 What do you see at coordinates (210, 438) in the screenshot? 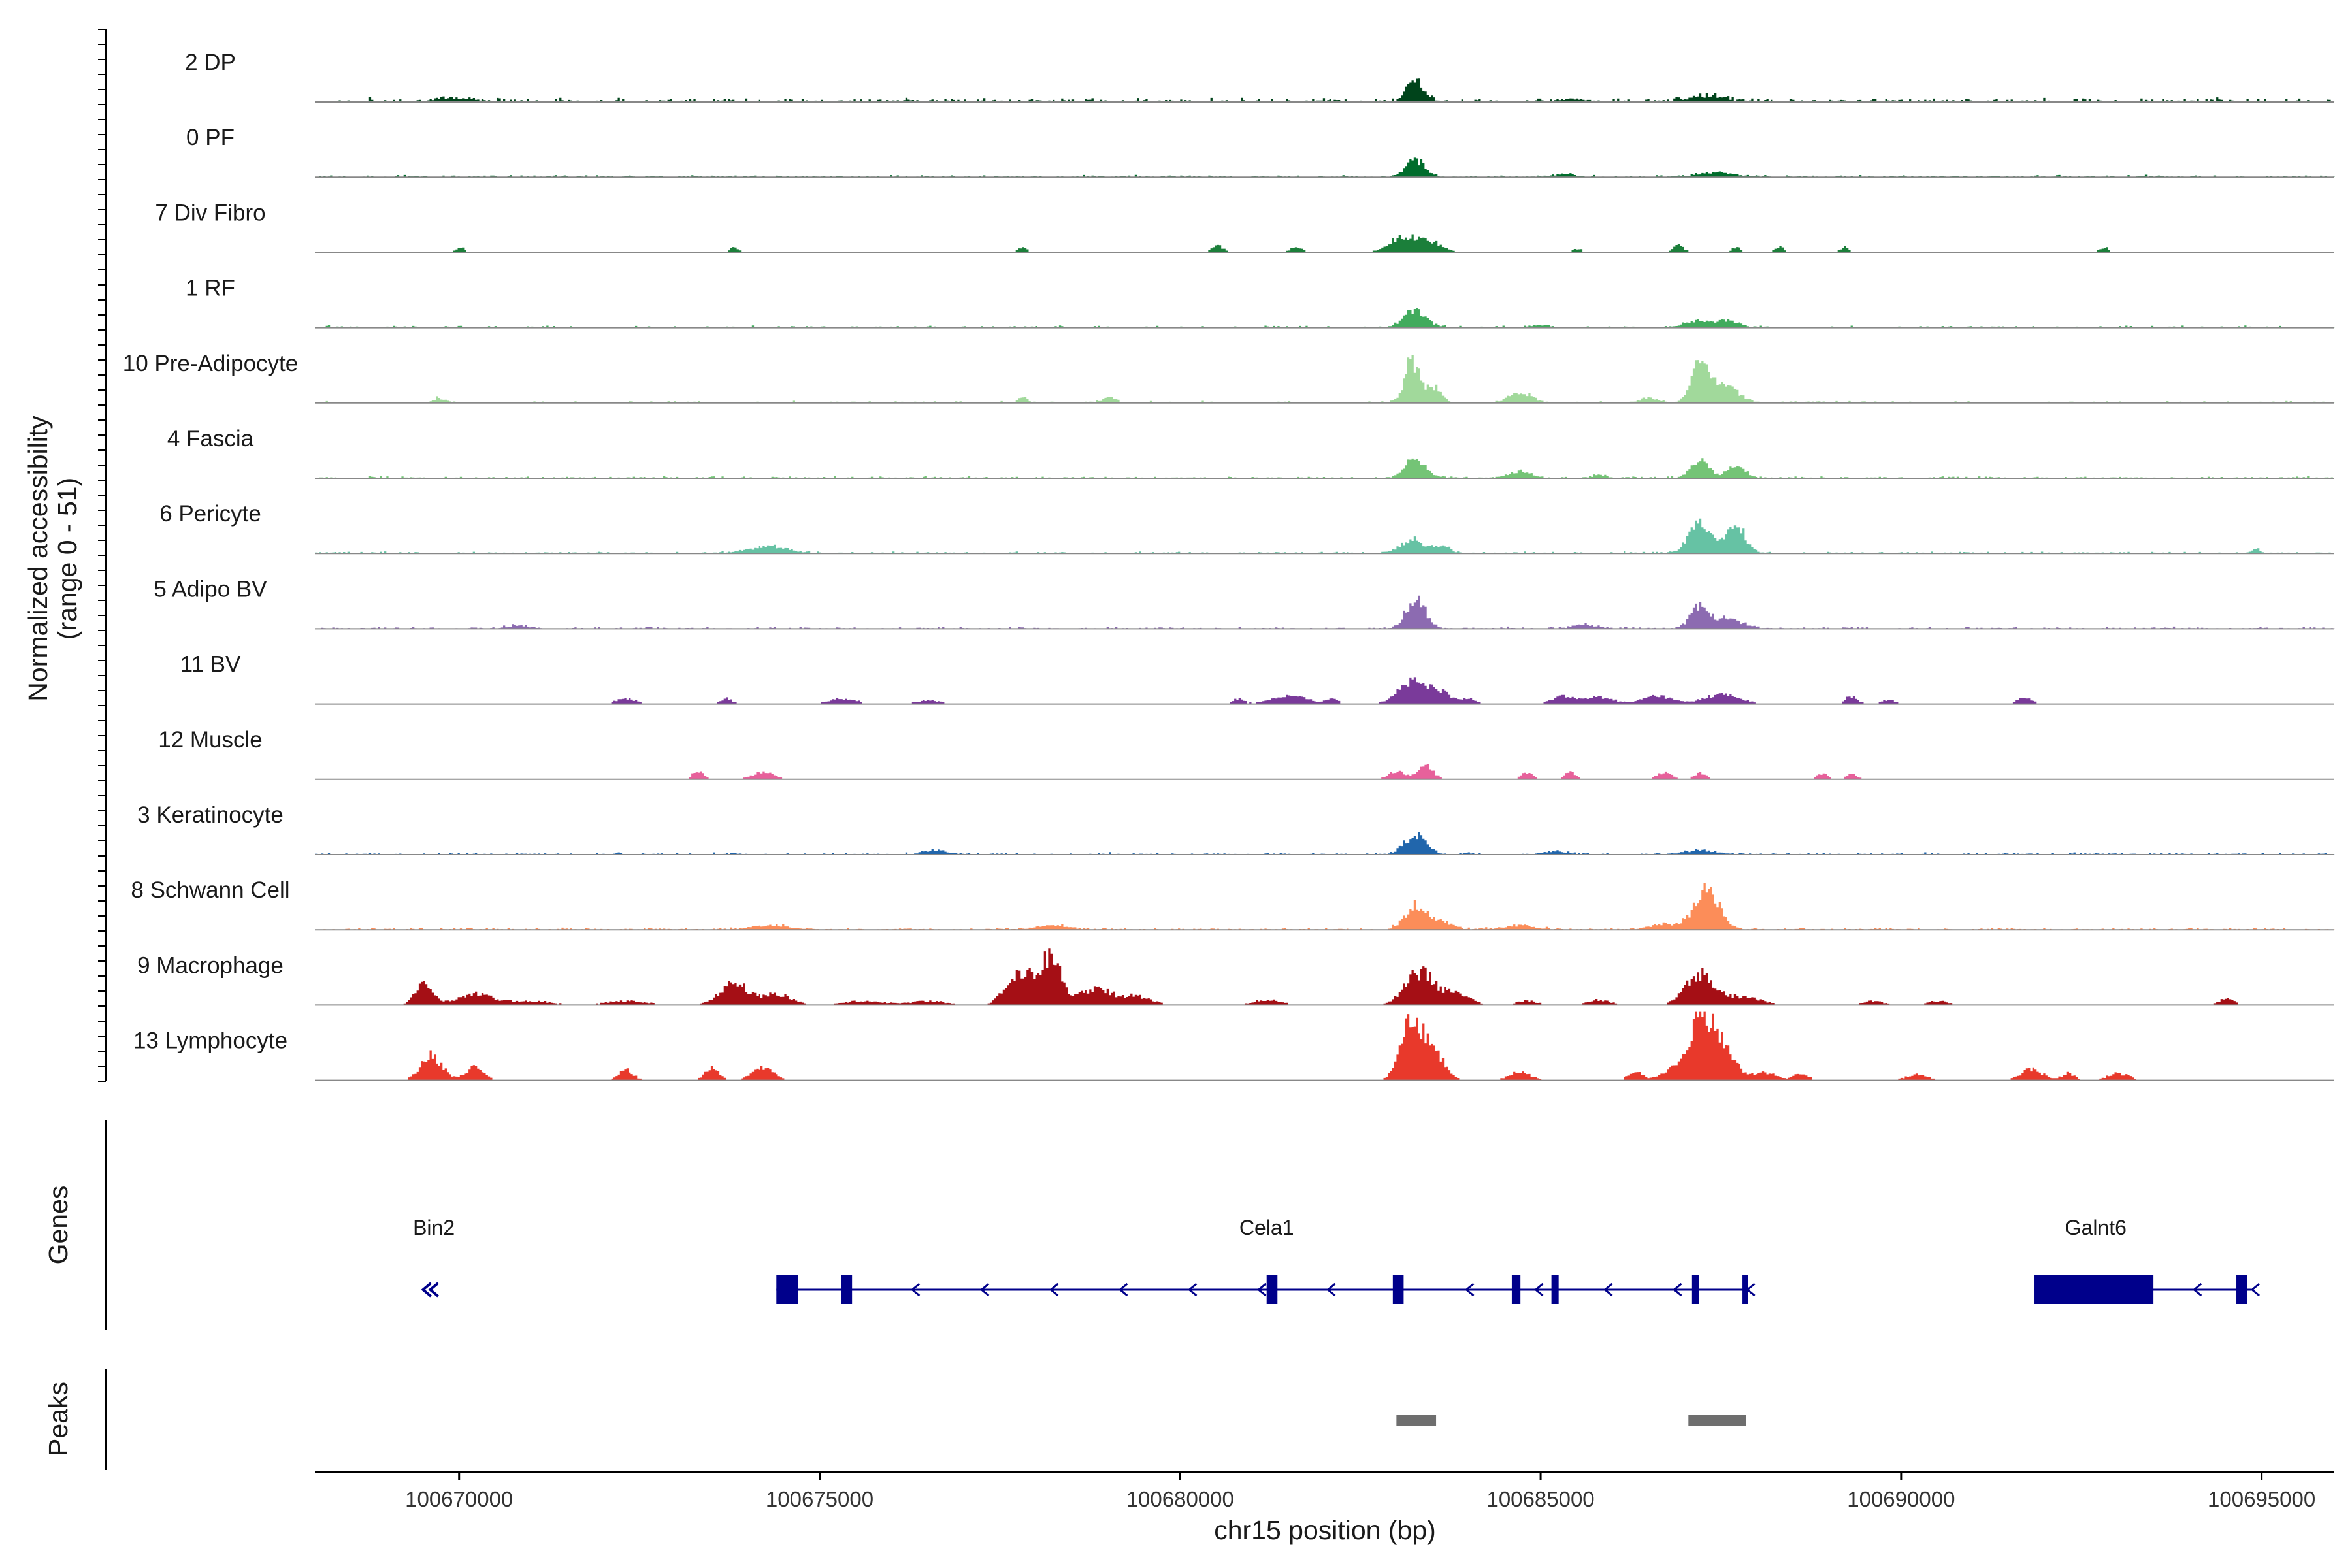
I see `track-label: 4 Fascia` at bounding box center [210, 438].